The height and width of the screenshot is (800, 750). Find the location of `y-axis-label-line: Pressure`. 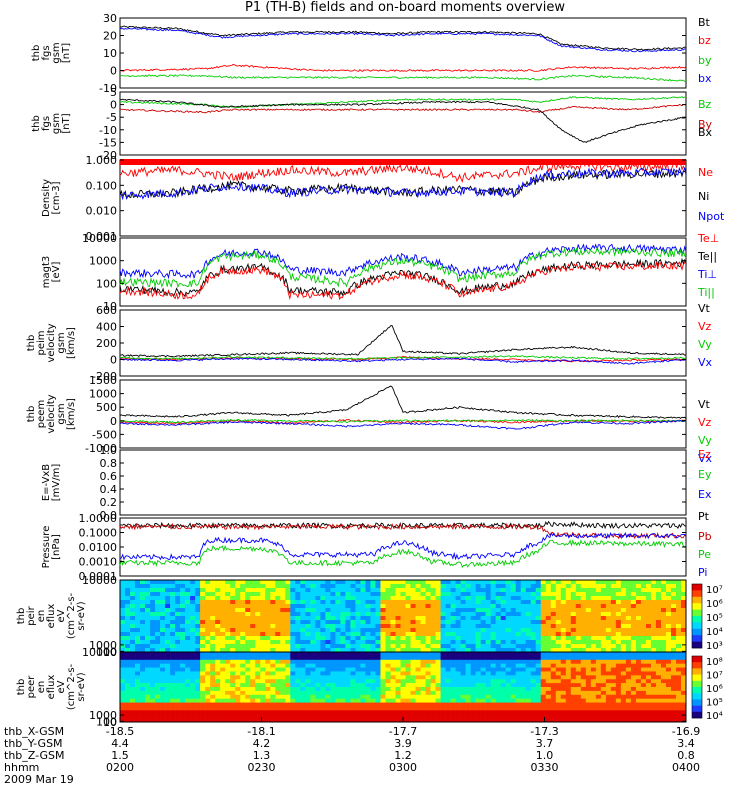

y-axis-label-line: Pressure is located at coordinates (46, 547).